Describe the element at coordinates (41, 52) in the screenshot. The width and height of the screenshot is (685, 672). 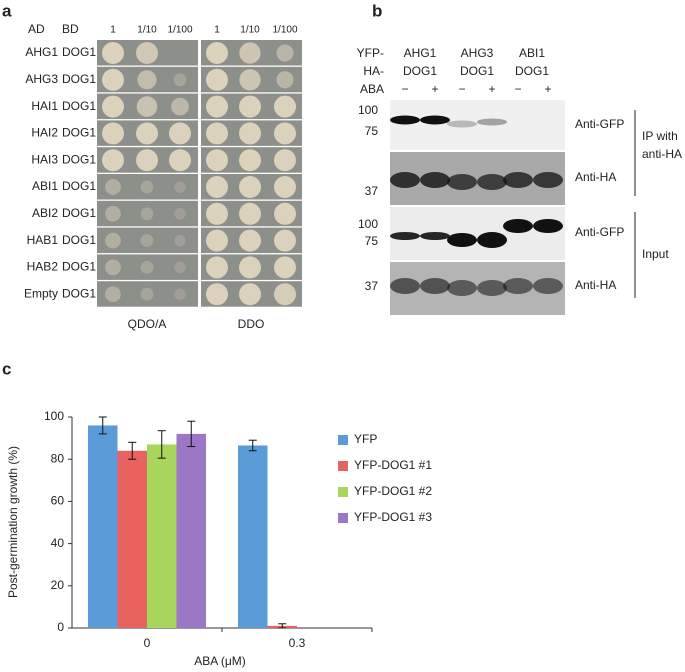
I see `ad-label: AHG1` at that location.